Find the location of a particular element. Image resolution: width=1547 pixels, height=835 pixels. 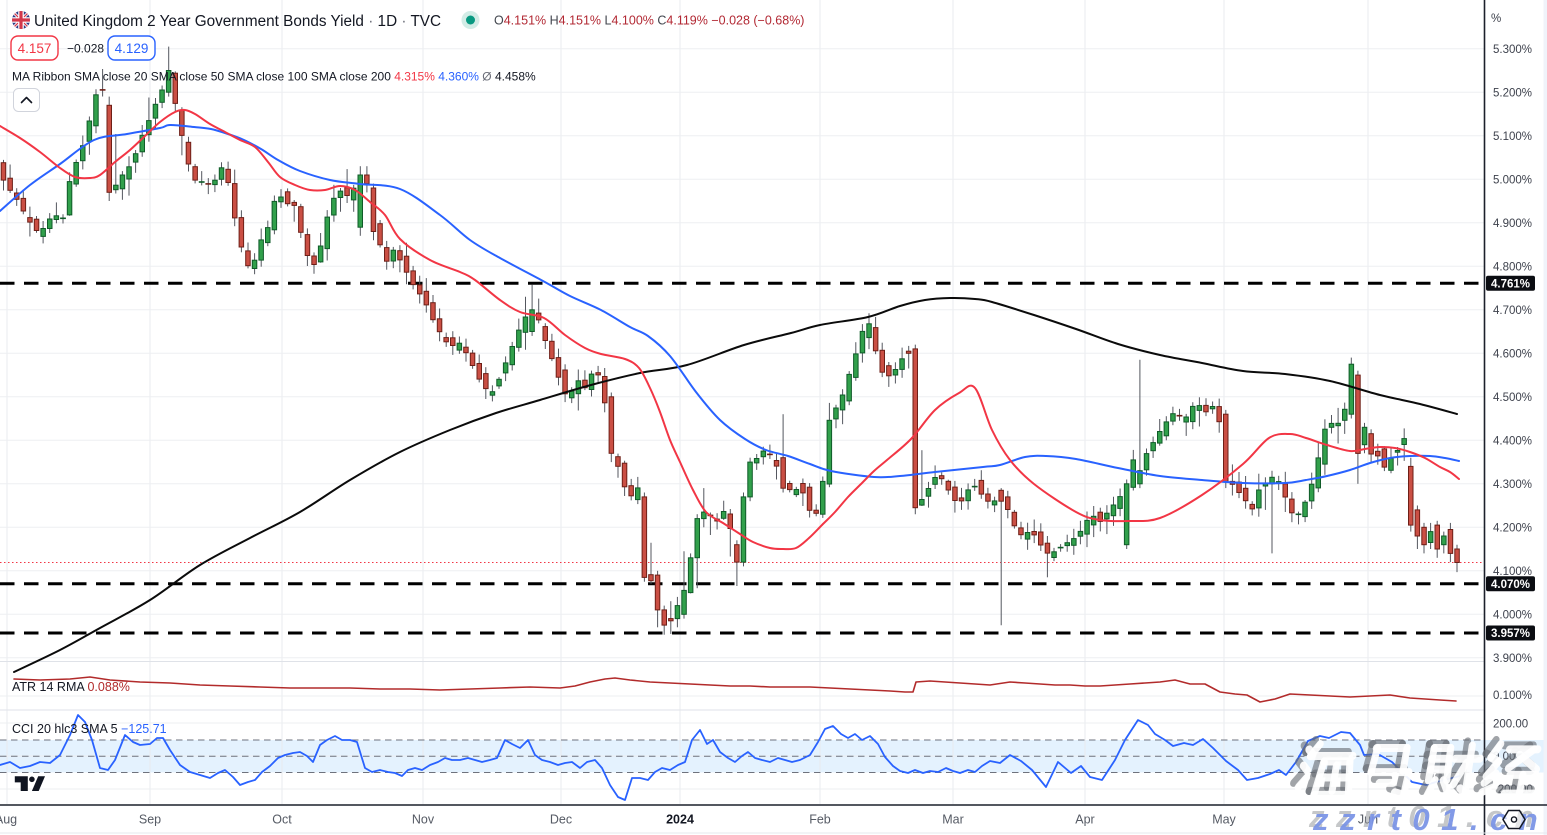

svg-text: CCI 20 hlc3 SMA 5 −125.71 is located at coordinates (89, 729).